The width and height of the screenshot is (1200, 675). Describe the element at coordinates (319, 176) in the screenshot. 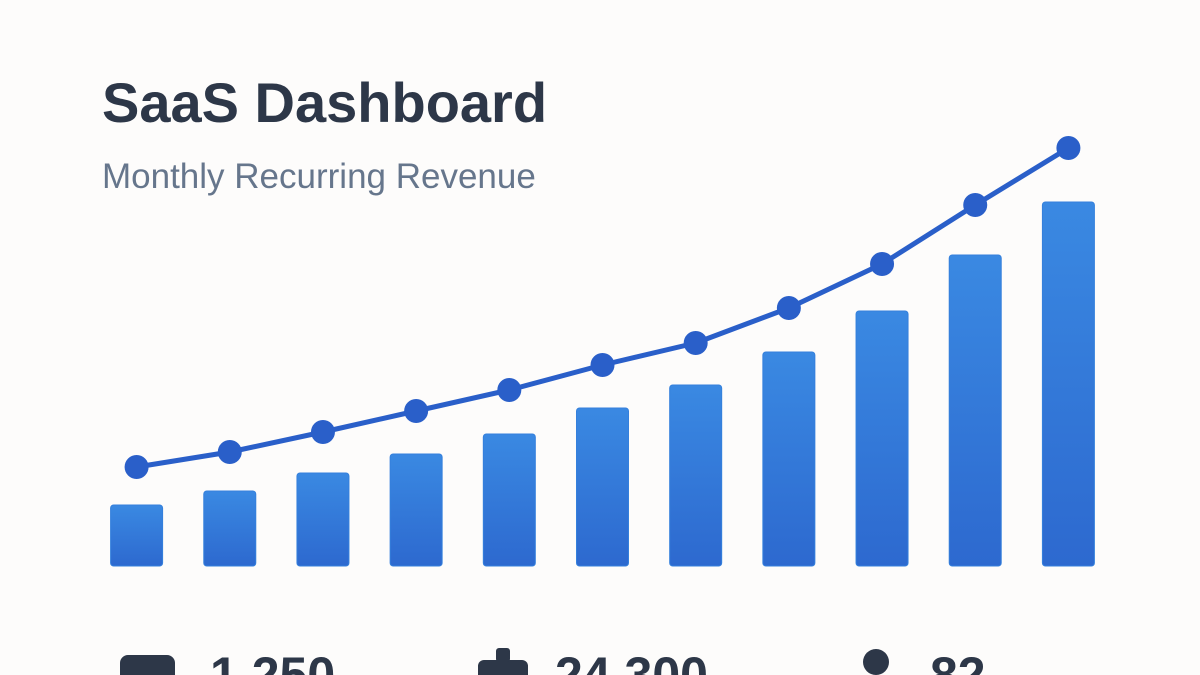

I see `subtitle: Monthly Recurring Revenue` at that location.